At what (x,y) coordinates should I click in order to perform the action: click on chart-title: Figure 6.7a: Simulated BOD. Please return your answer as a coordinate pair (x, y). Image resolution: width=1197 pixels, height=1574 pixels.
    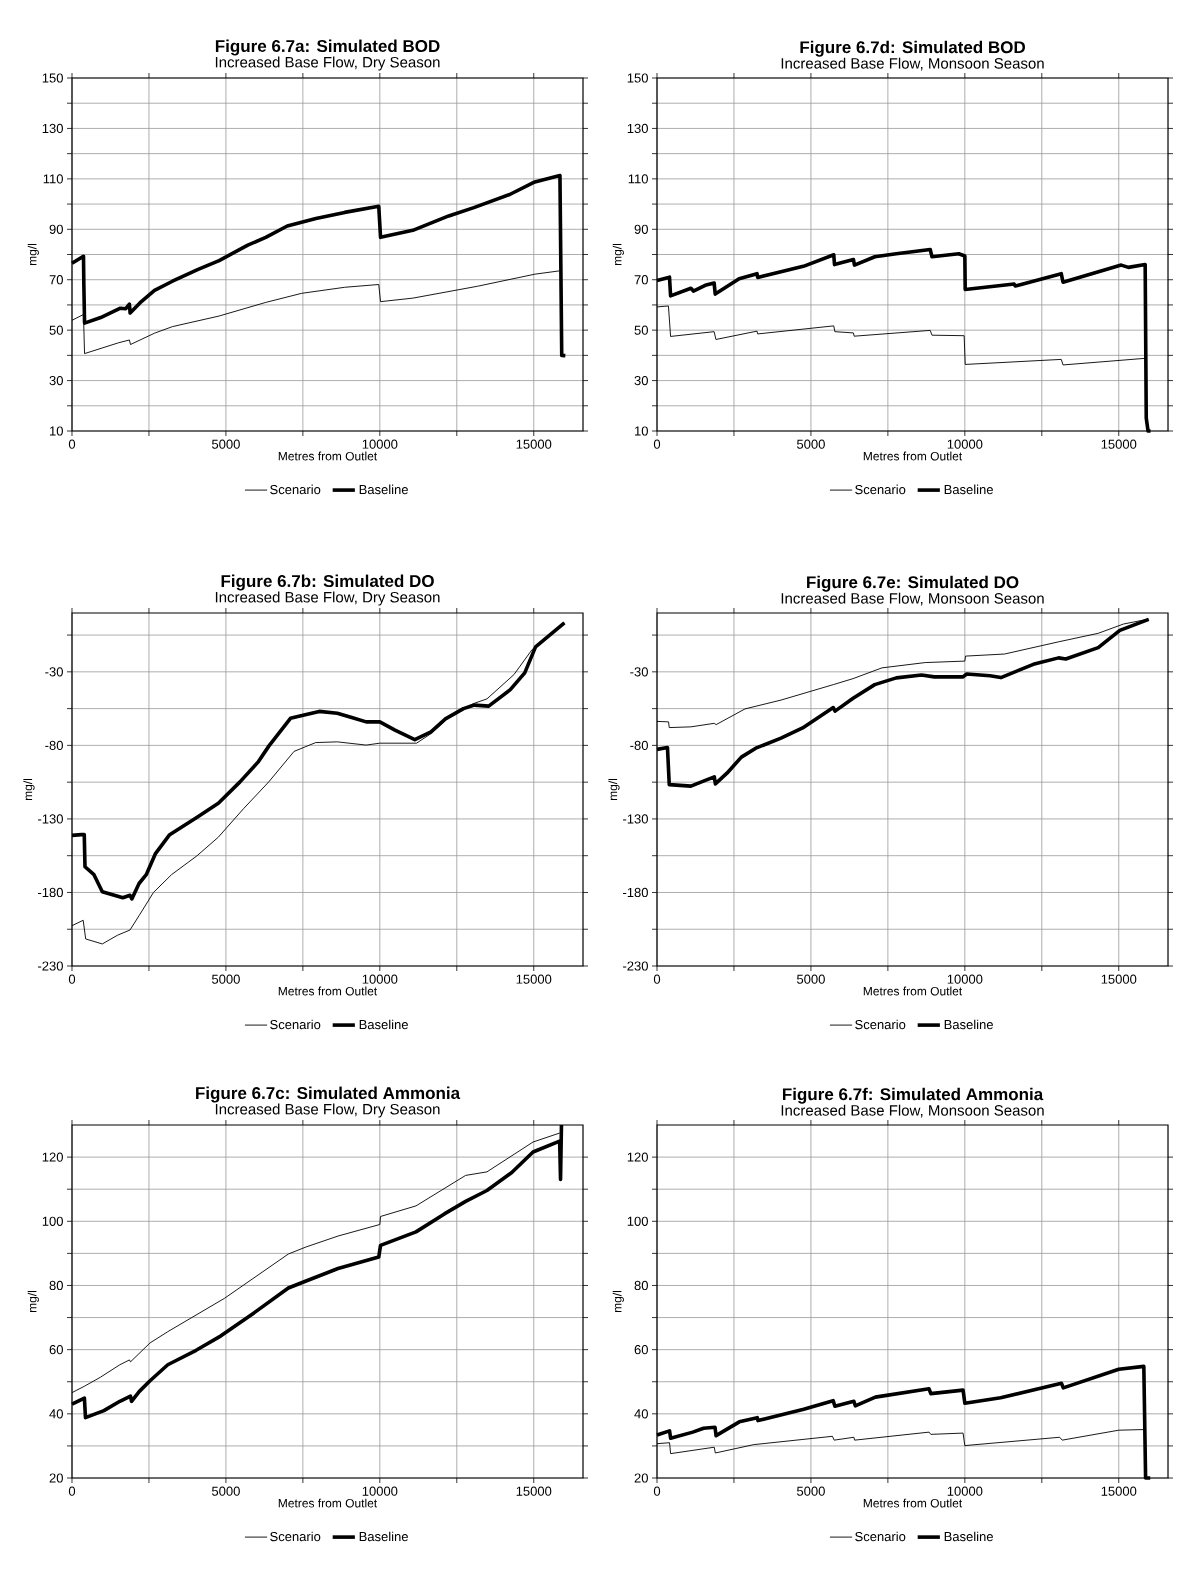
    Looking at the image, I should click on (327, 47).